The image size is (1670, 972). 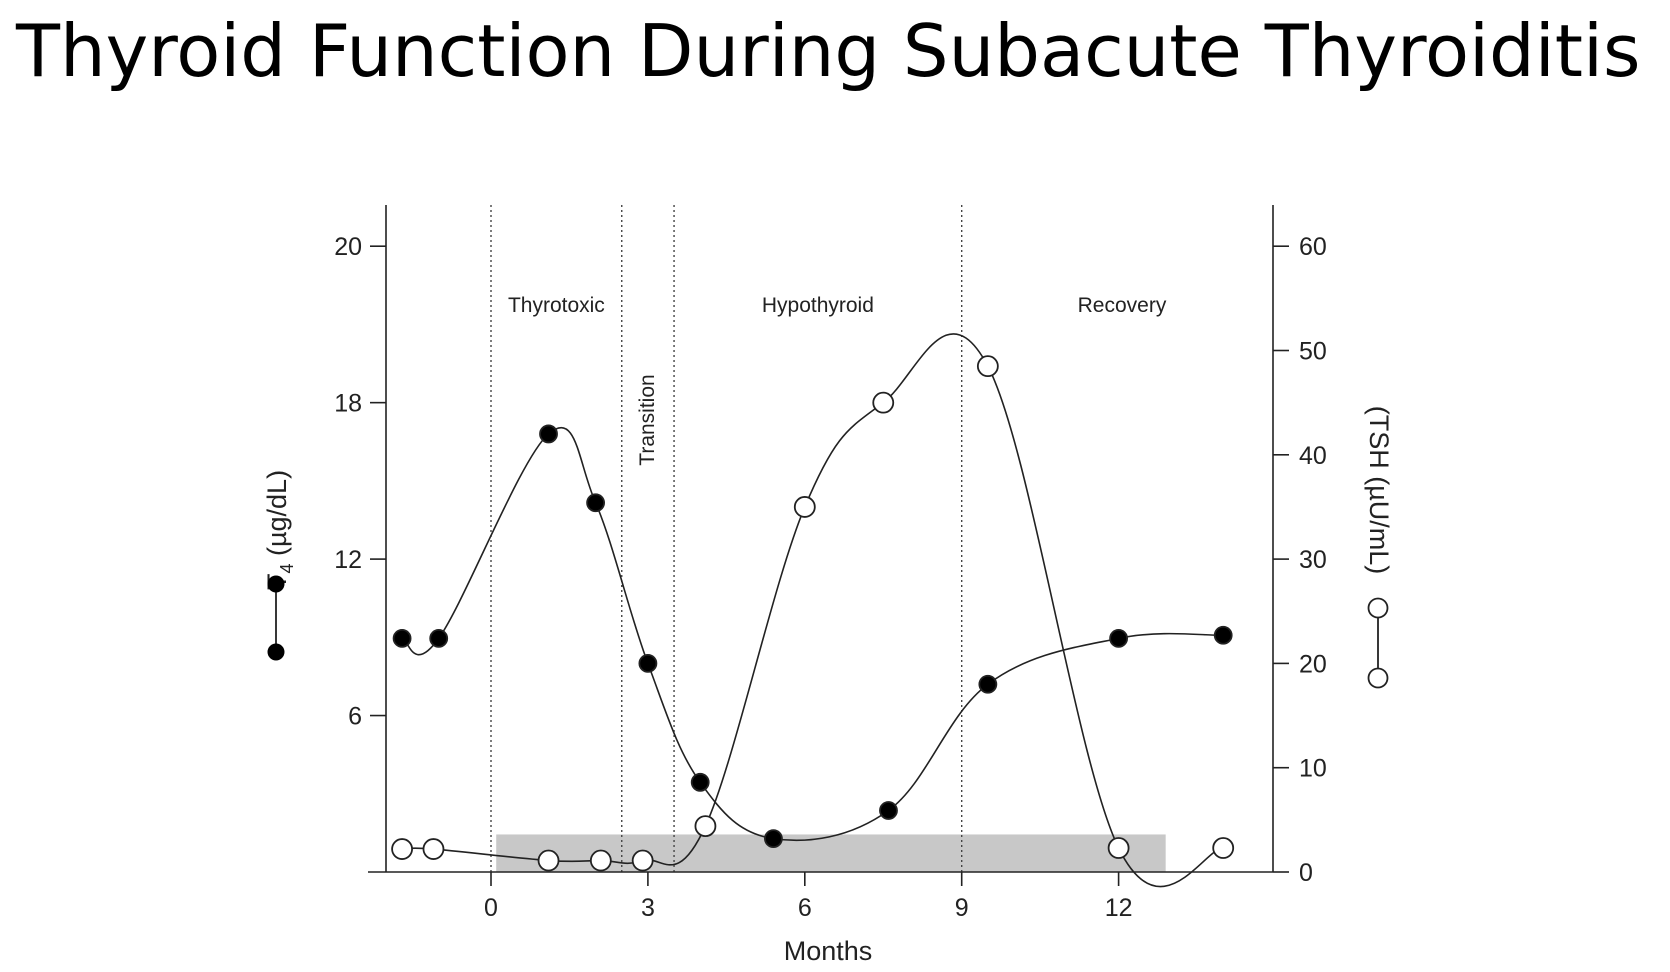 What do you see at coordinates (491, 908) in the screenshot?
I see `x-tick-label-0: 0` at bounding box center [491, 908].